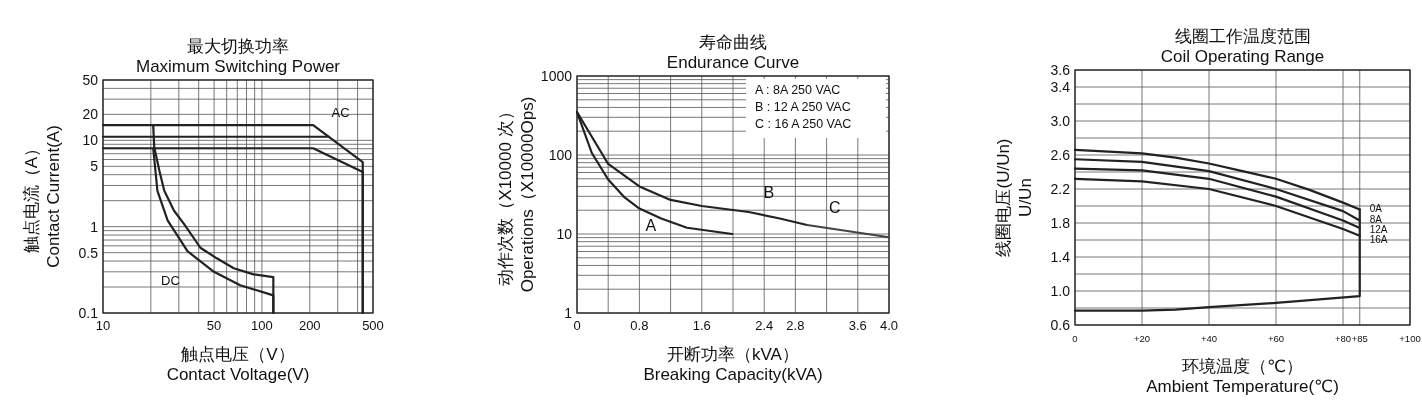 This screenshot has height=408, width=1422. What do you see at coordinates (1060, 155) in the screenshot?
I see `y-tick-label: 2.6` at bounding box center [1060, 155].